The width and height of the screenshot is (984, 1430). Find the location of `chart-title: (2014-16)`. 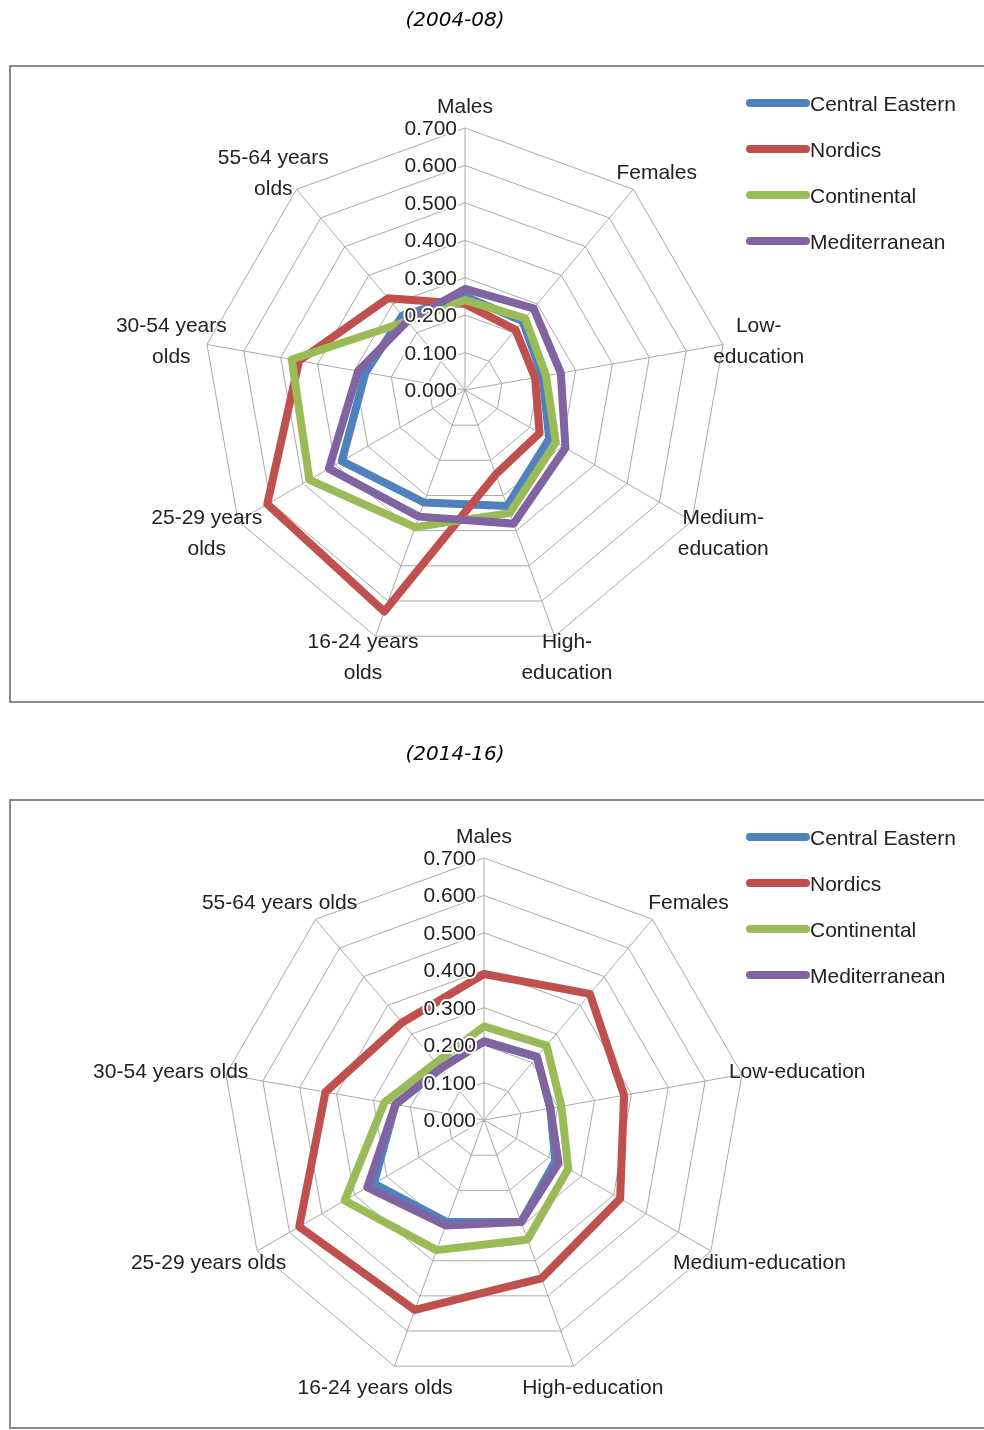

chart-title: (2014-16) is located at coordinates (455, 753).